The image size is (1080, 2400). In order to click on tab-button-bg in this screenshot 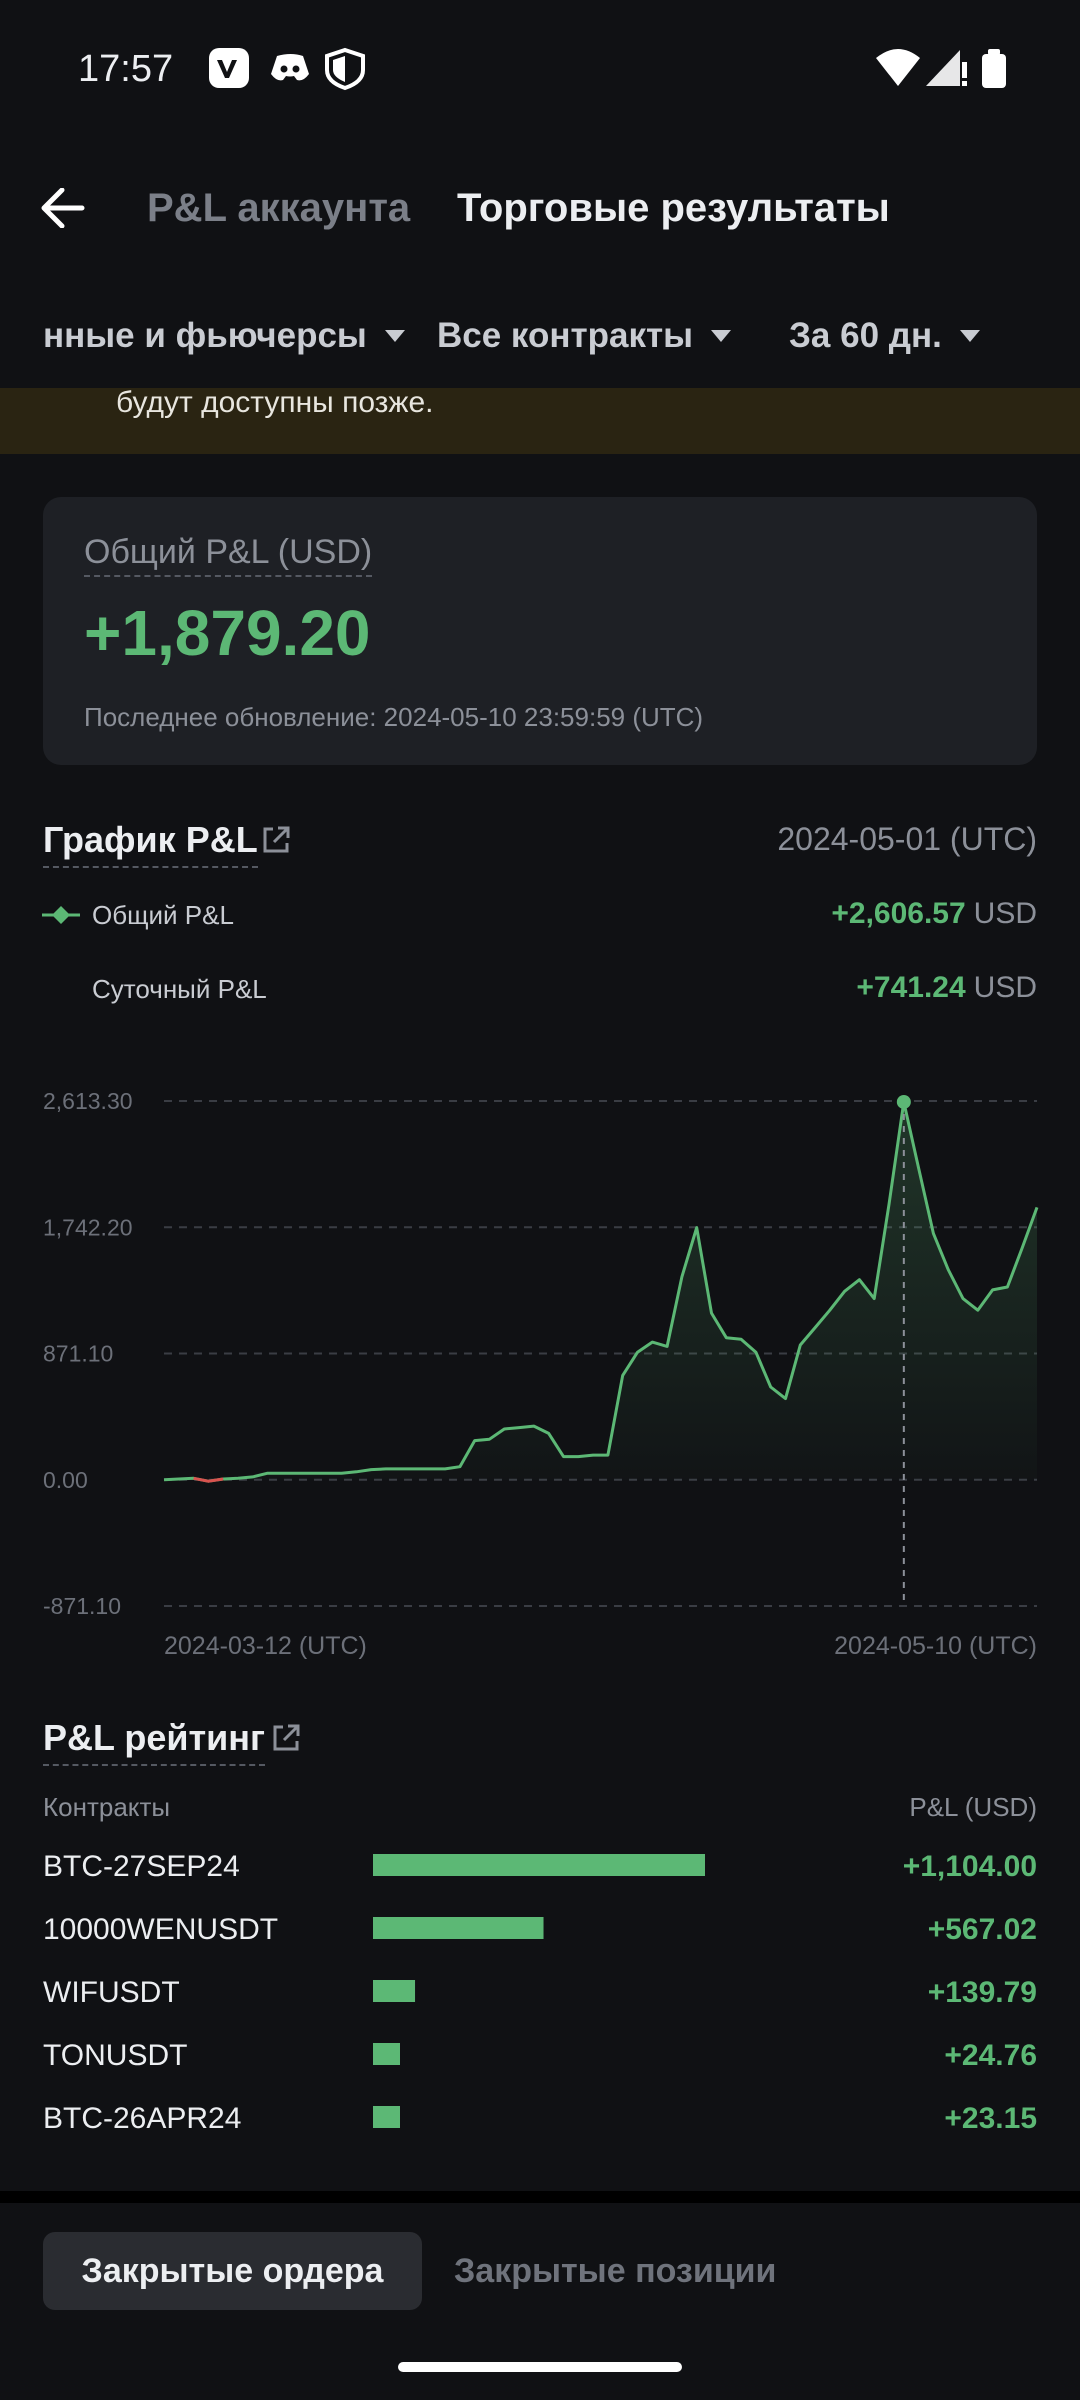, I will do `click(232, 2271)`.